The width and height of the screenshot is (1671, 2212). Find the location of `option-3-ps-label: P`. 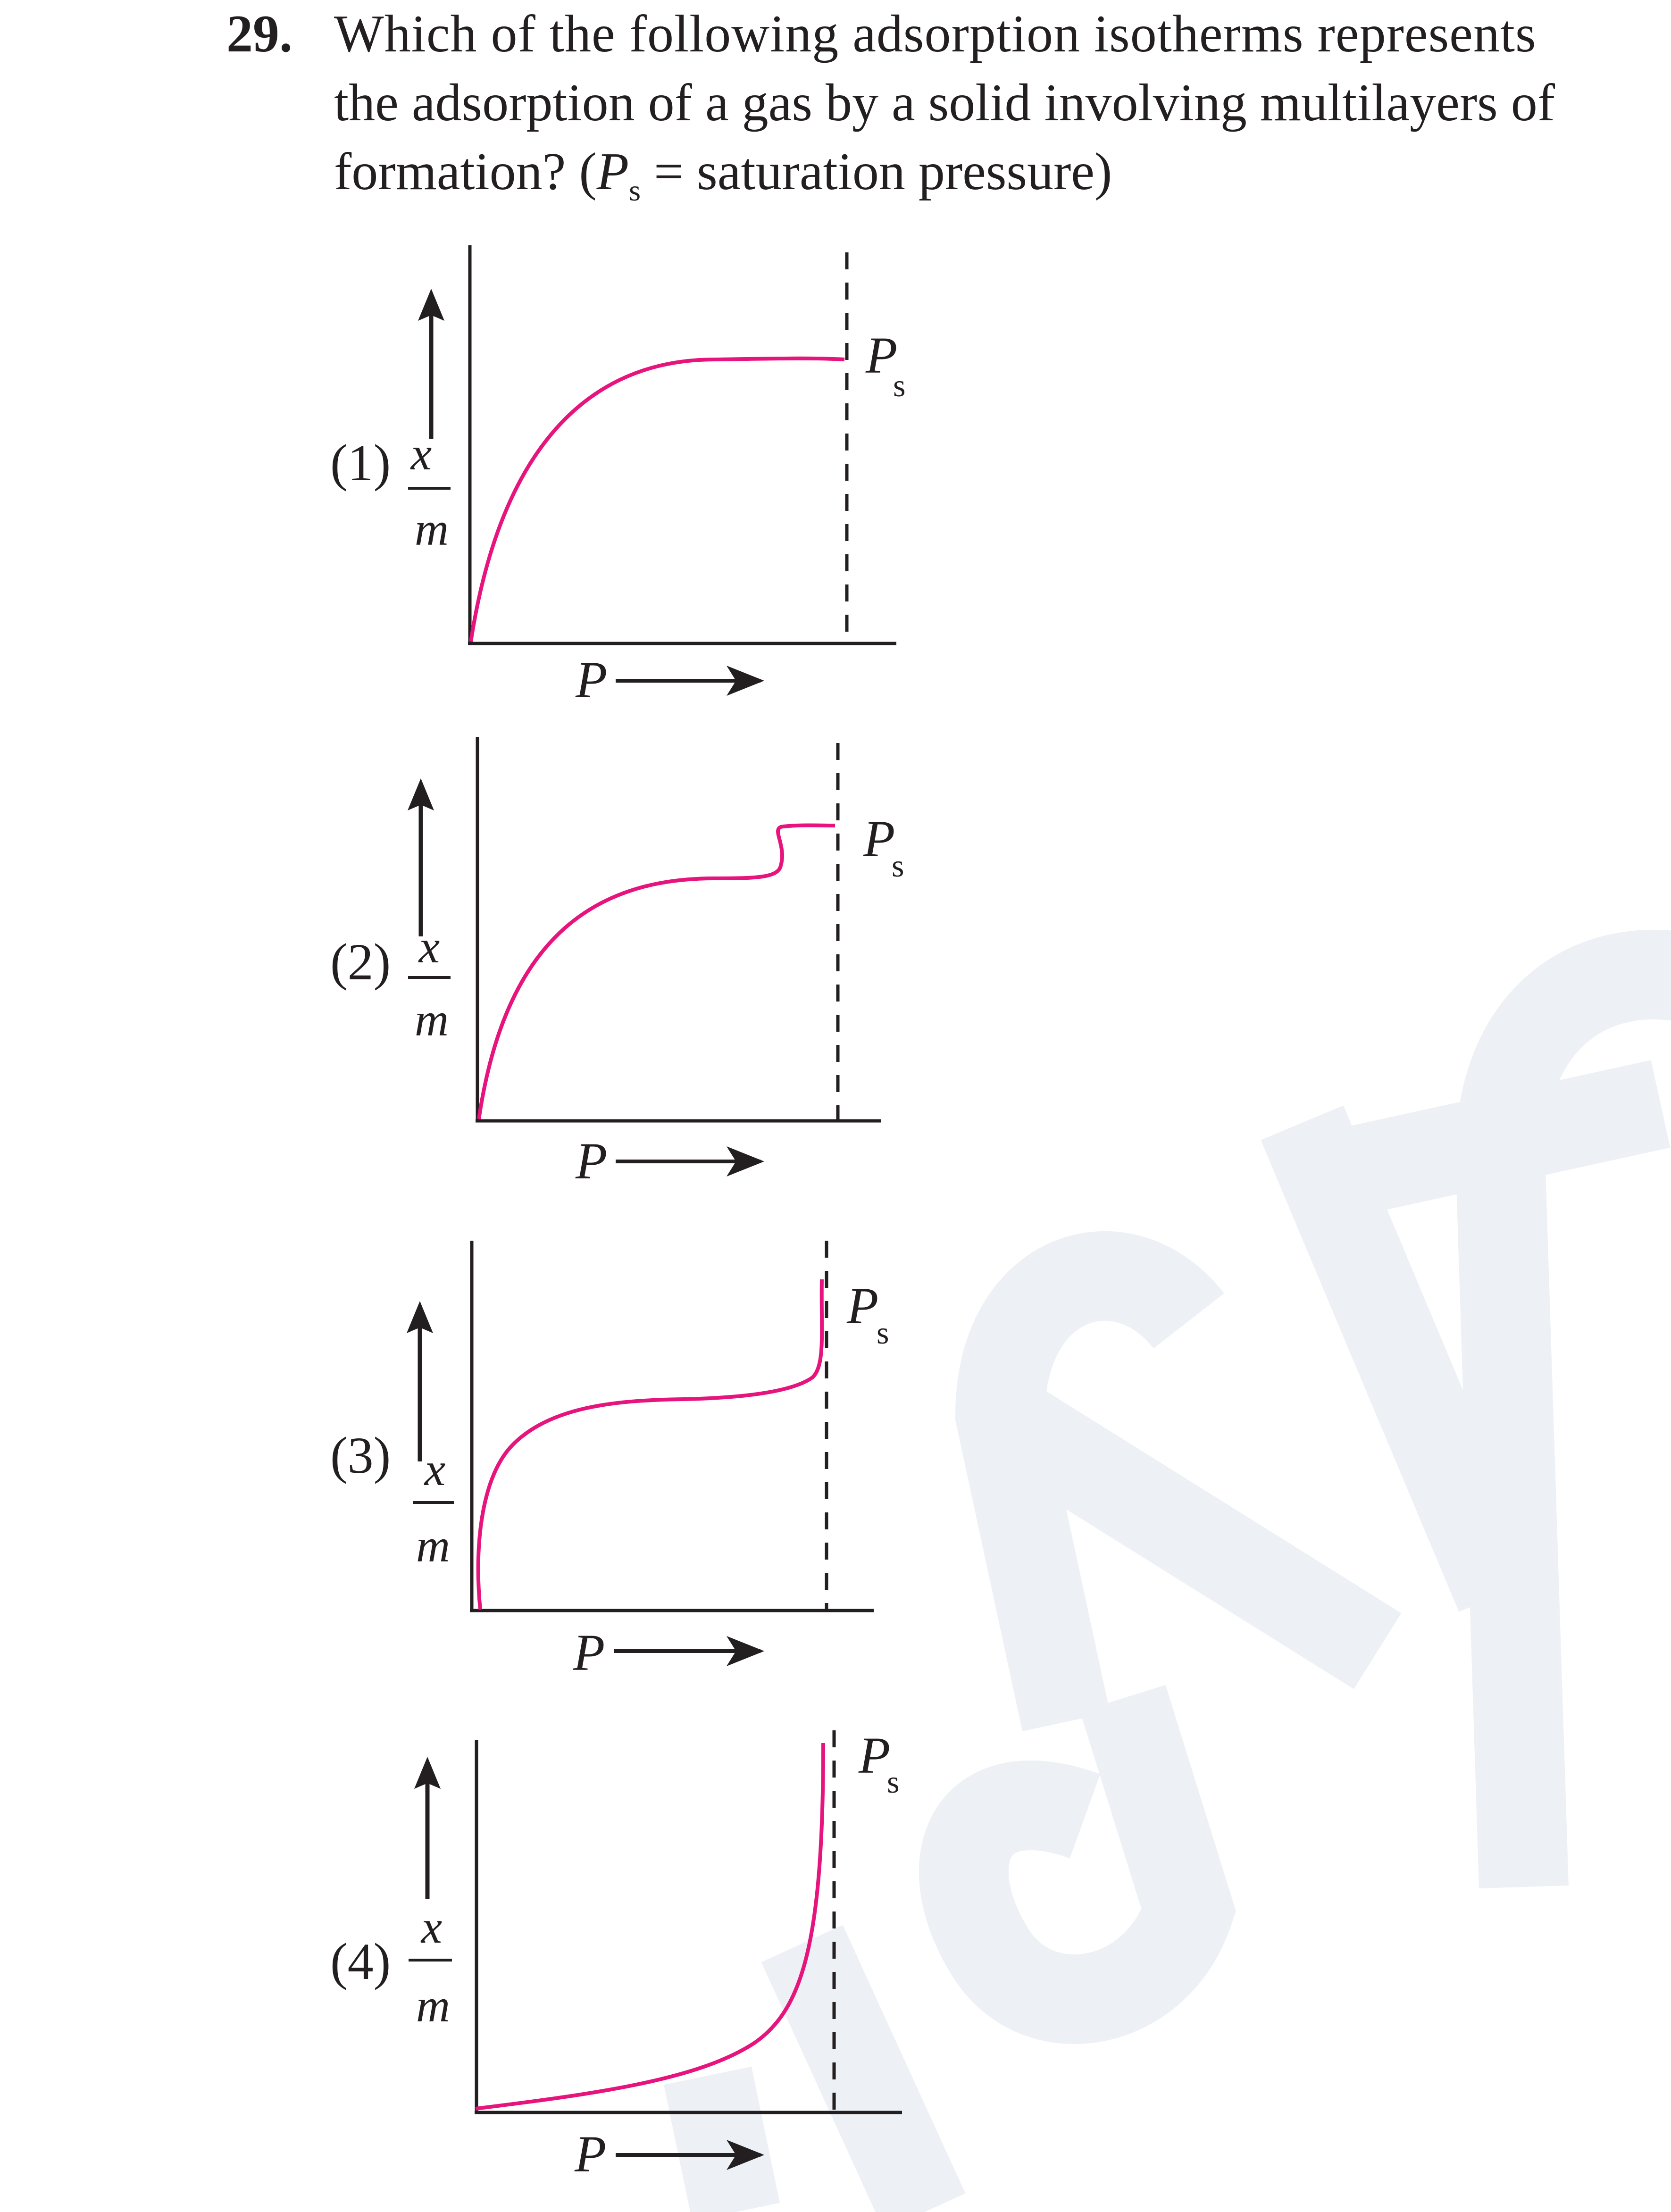

option-3-ps-label: P is located at coordinates (862, 1306).